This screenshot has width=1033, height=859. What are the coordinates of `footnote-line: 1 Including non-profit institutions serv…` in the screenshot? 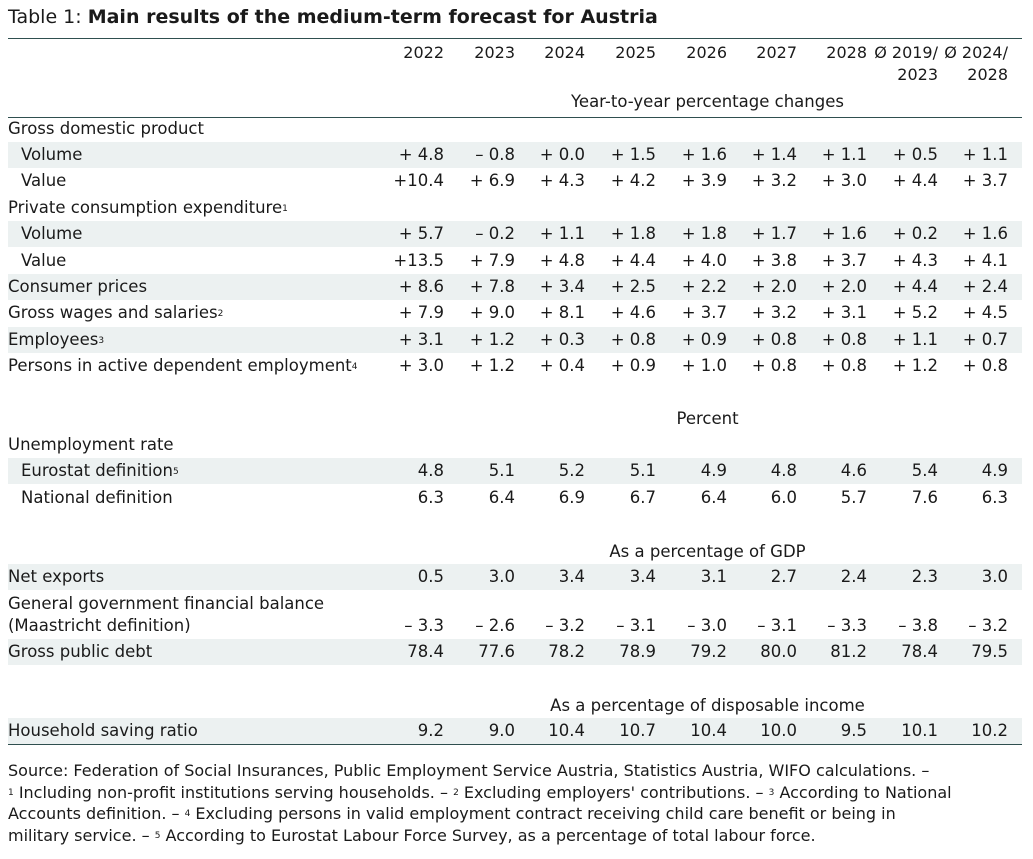 It's located at (480, 792).